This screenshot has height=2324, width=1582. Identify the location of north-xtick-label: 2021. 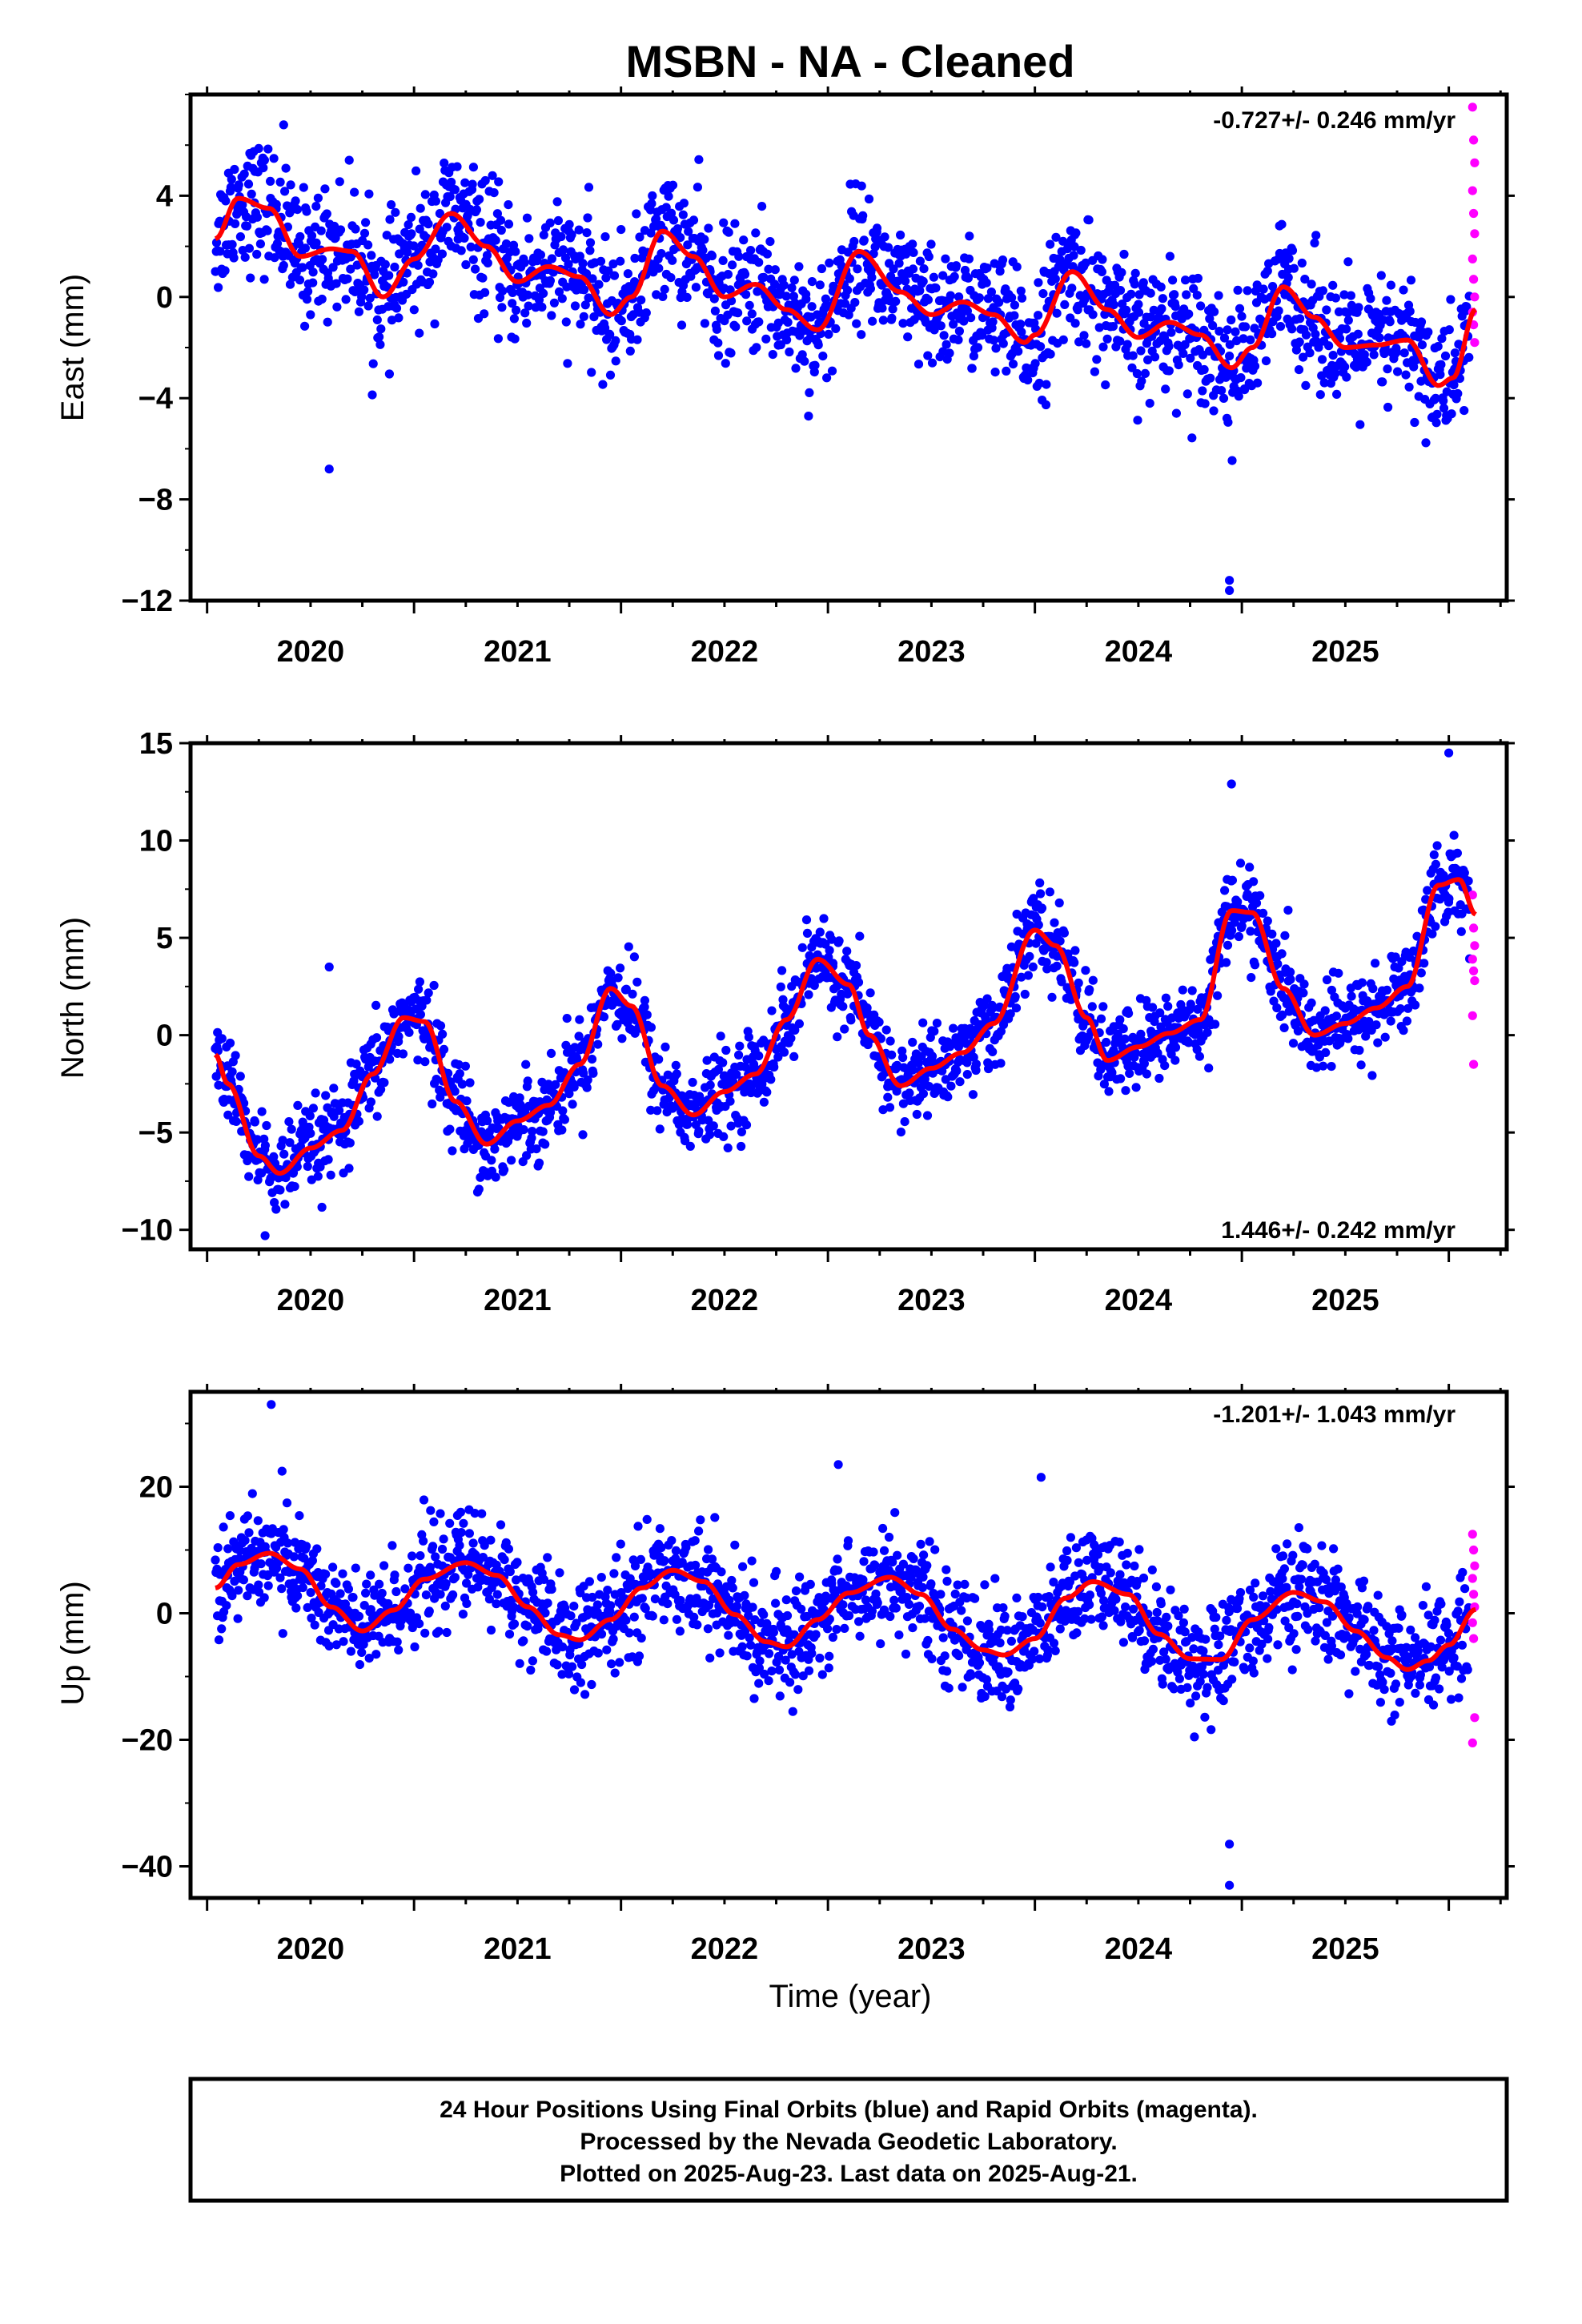
(518, 1300).